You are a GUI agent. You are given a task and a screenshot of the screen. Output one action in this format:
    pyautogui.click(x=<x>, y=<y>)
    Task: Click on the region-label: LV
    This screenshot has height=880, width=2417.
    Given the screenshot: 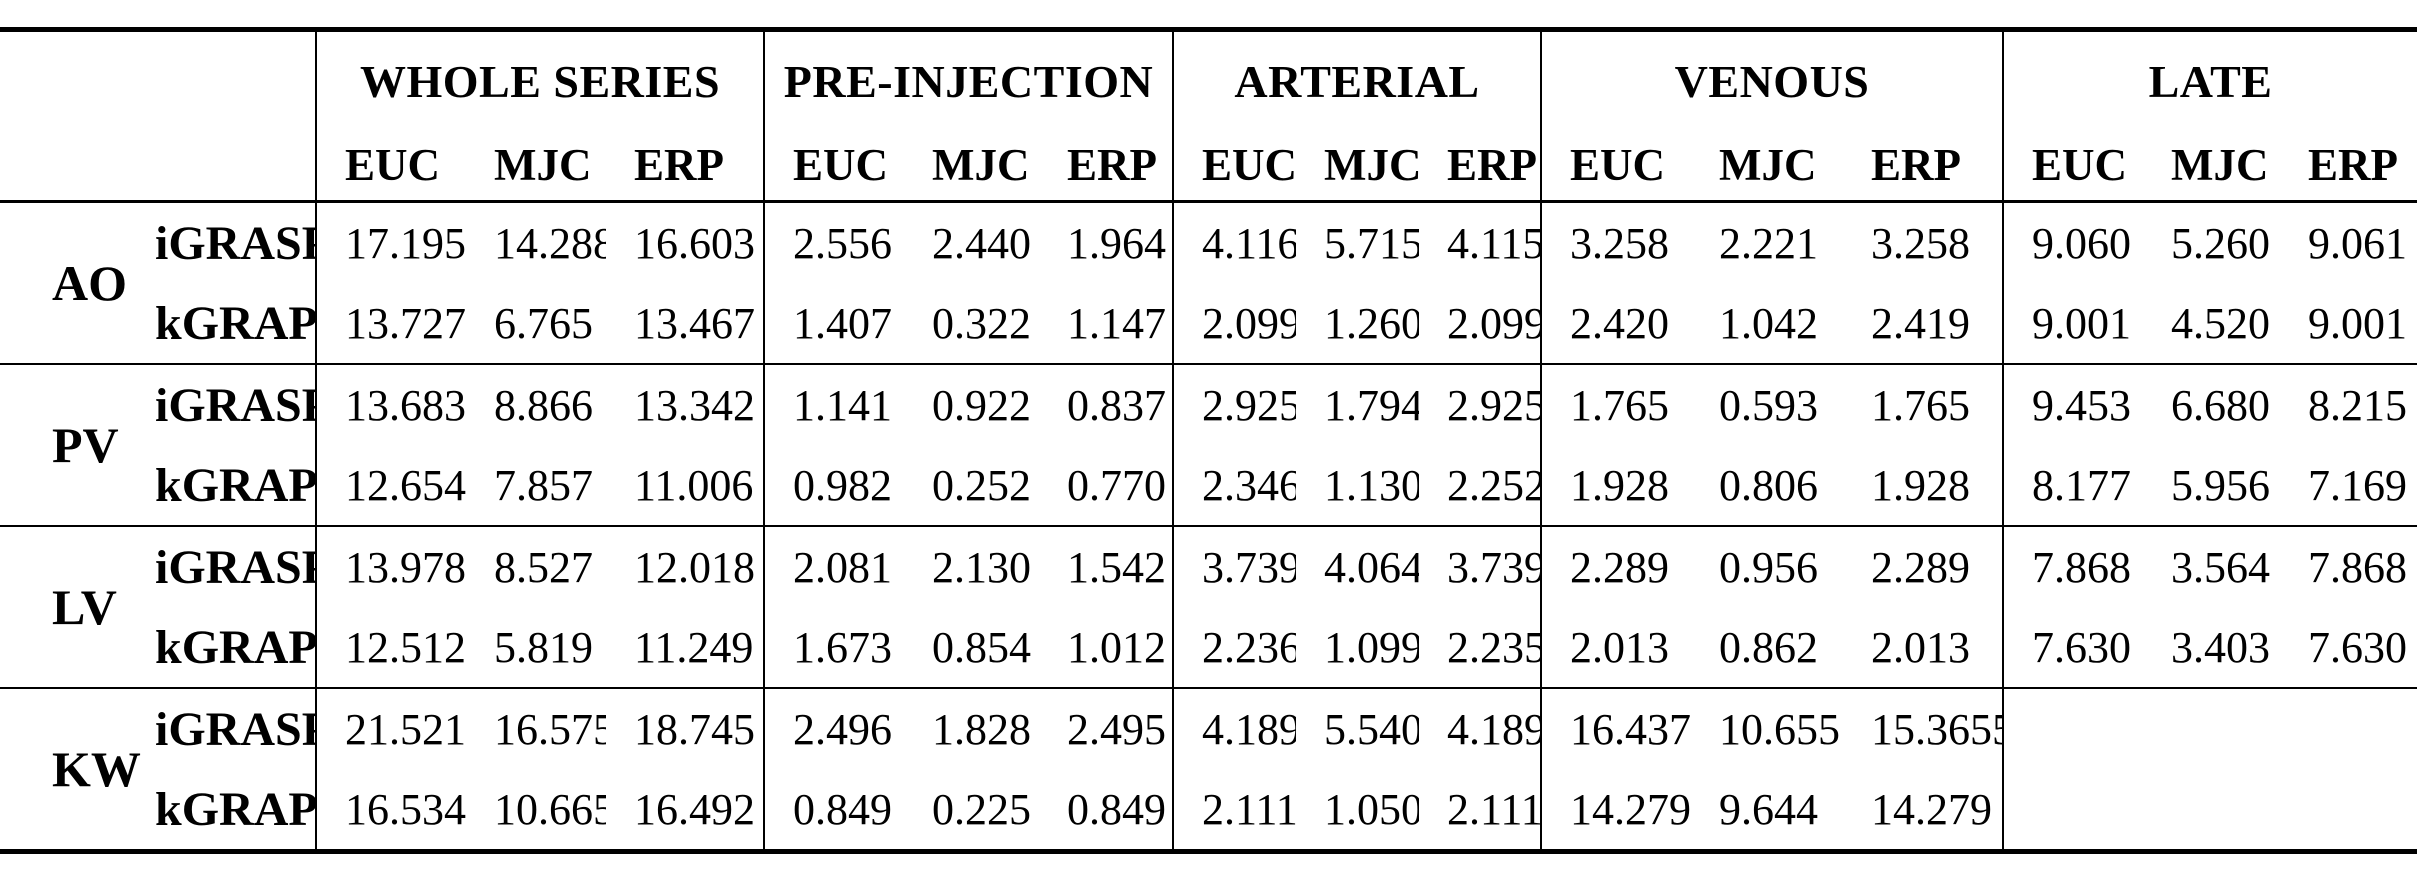 What is the action you would take?
    pyautogui.click(x=77, y=606)
    